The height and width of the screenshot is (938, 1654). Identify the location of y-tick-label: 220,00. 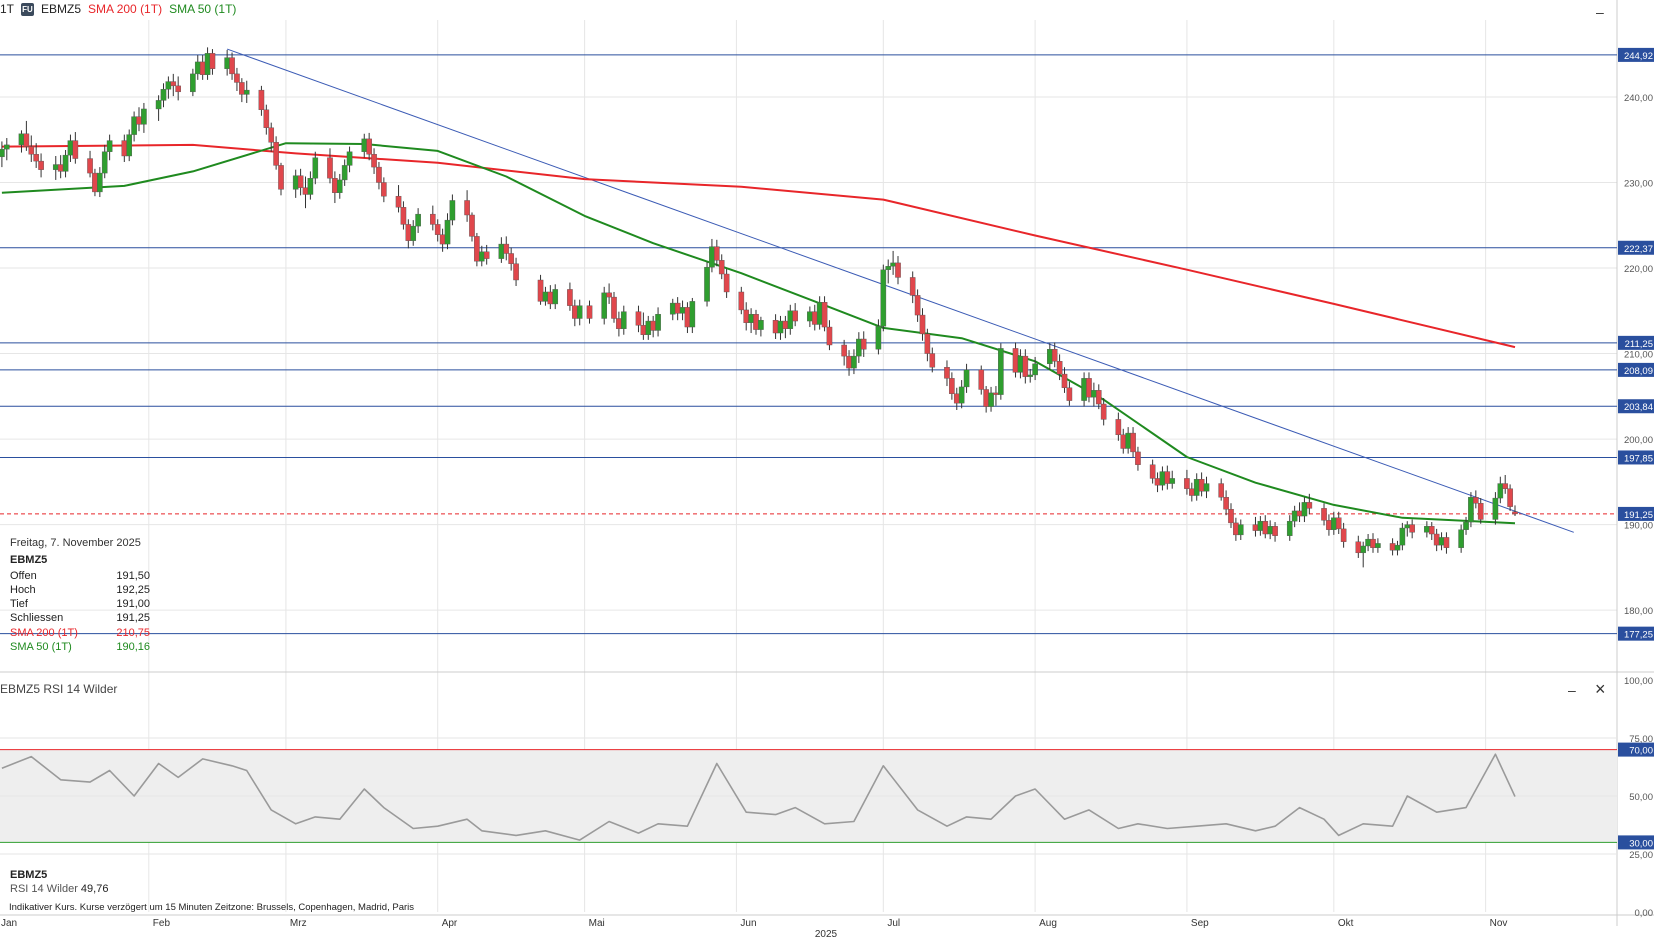
(1638, 269).